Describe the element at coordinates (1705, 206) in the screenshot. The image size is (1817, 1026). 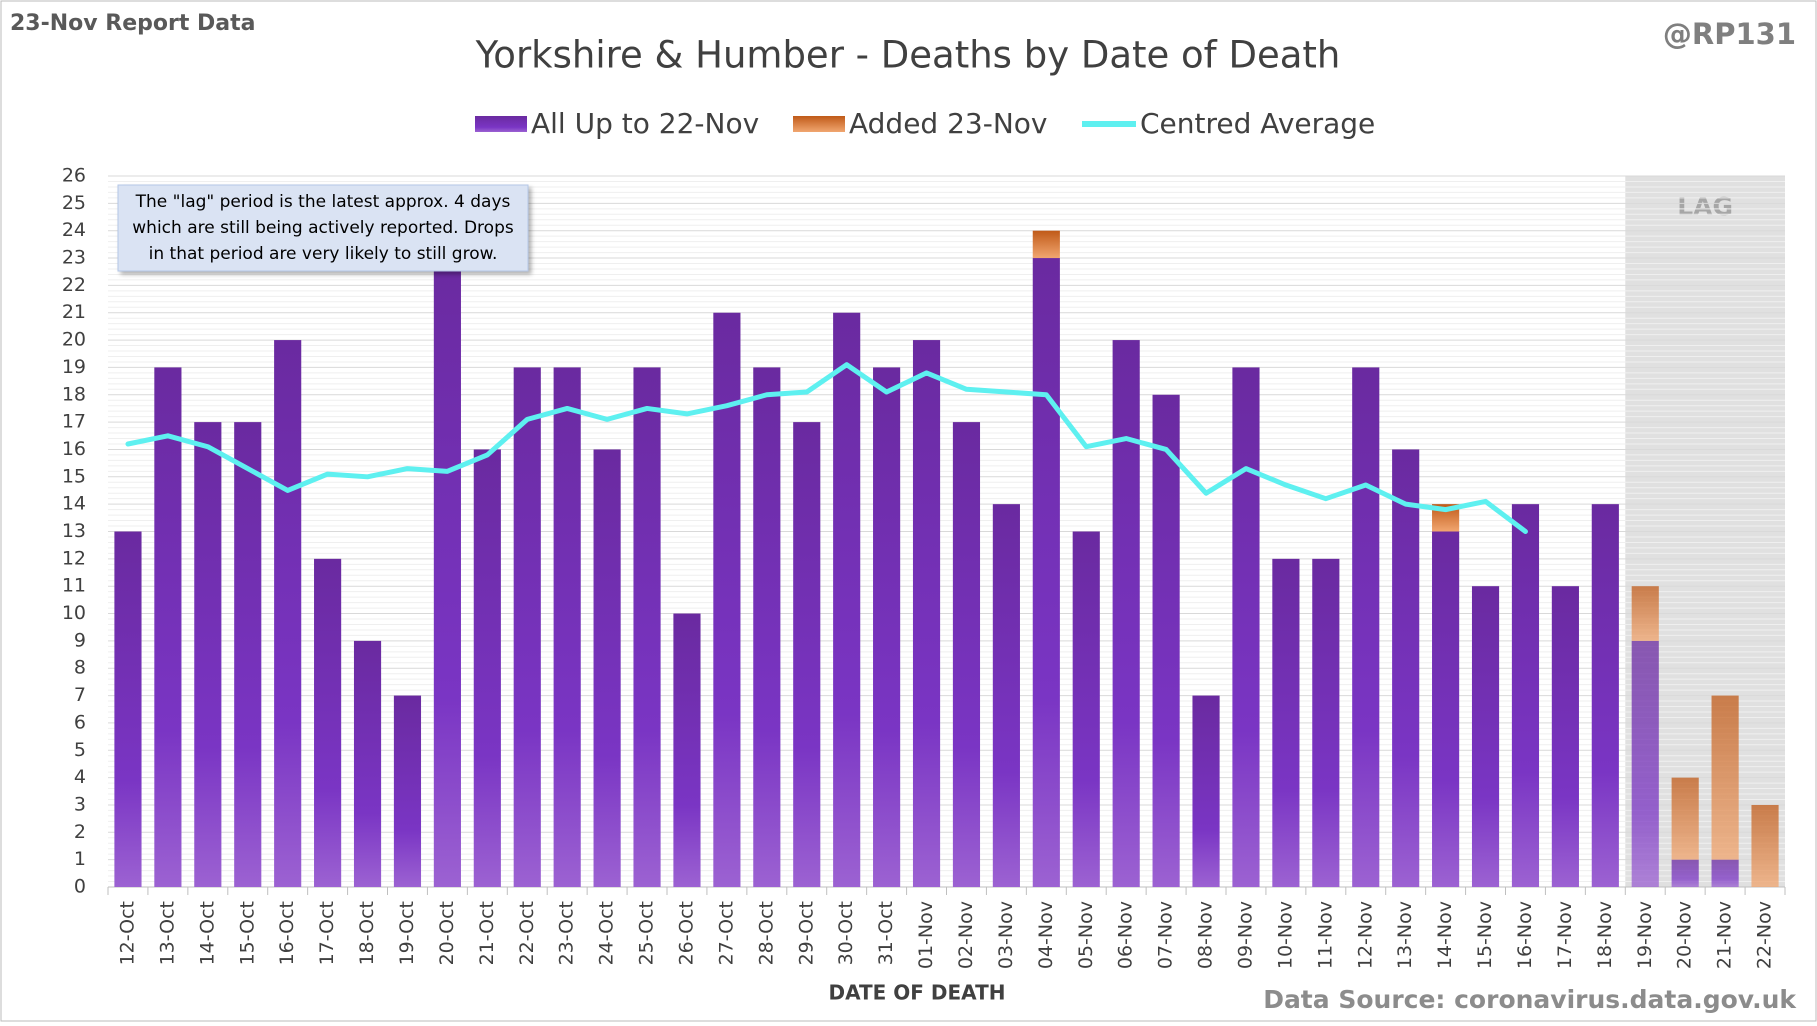
I see `lag-label: LAG` at that location.